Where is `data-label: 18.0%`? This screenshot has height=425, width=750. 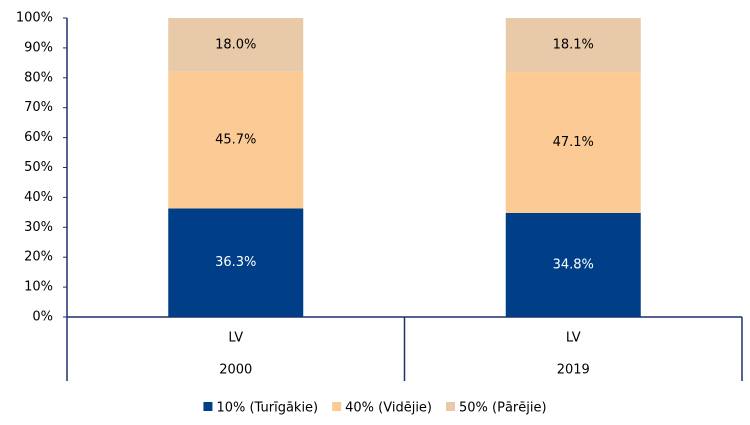
data-label: 18.0% is located at coordinates (235, 44).